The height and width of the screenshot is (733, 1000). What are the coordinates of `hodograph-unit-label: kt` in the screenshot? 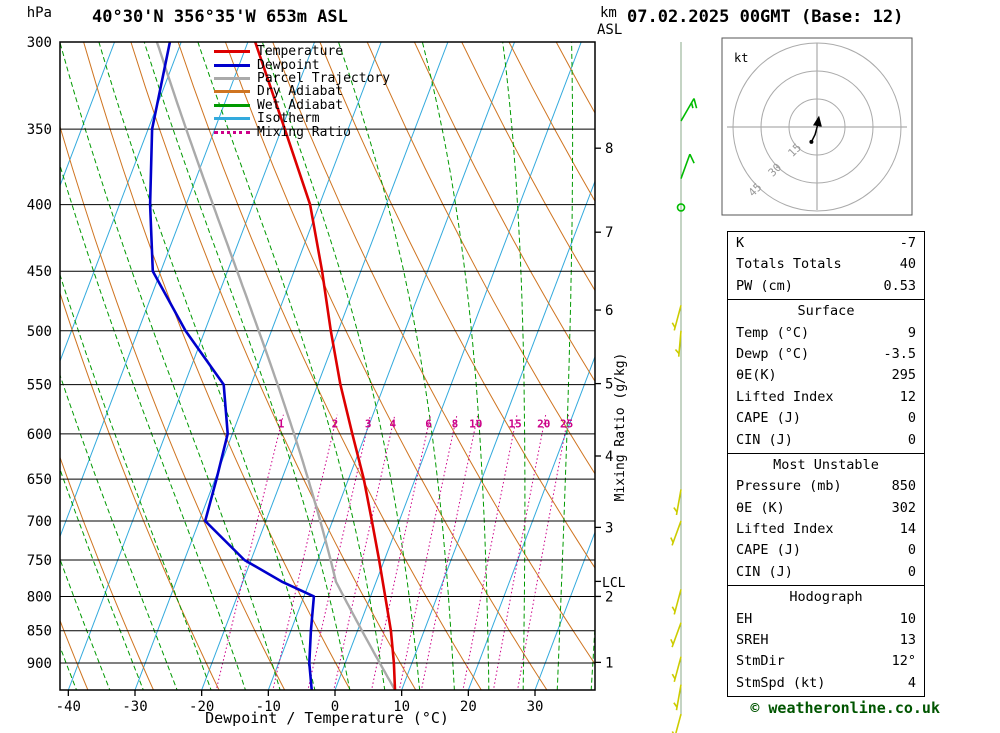 It's located at (741, 58).